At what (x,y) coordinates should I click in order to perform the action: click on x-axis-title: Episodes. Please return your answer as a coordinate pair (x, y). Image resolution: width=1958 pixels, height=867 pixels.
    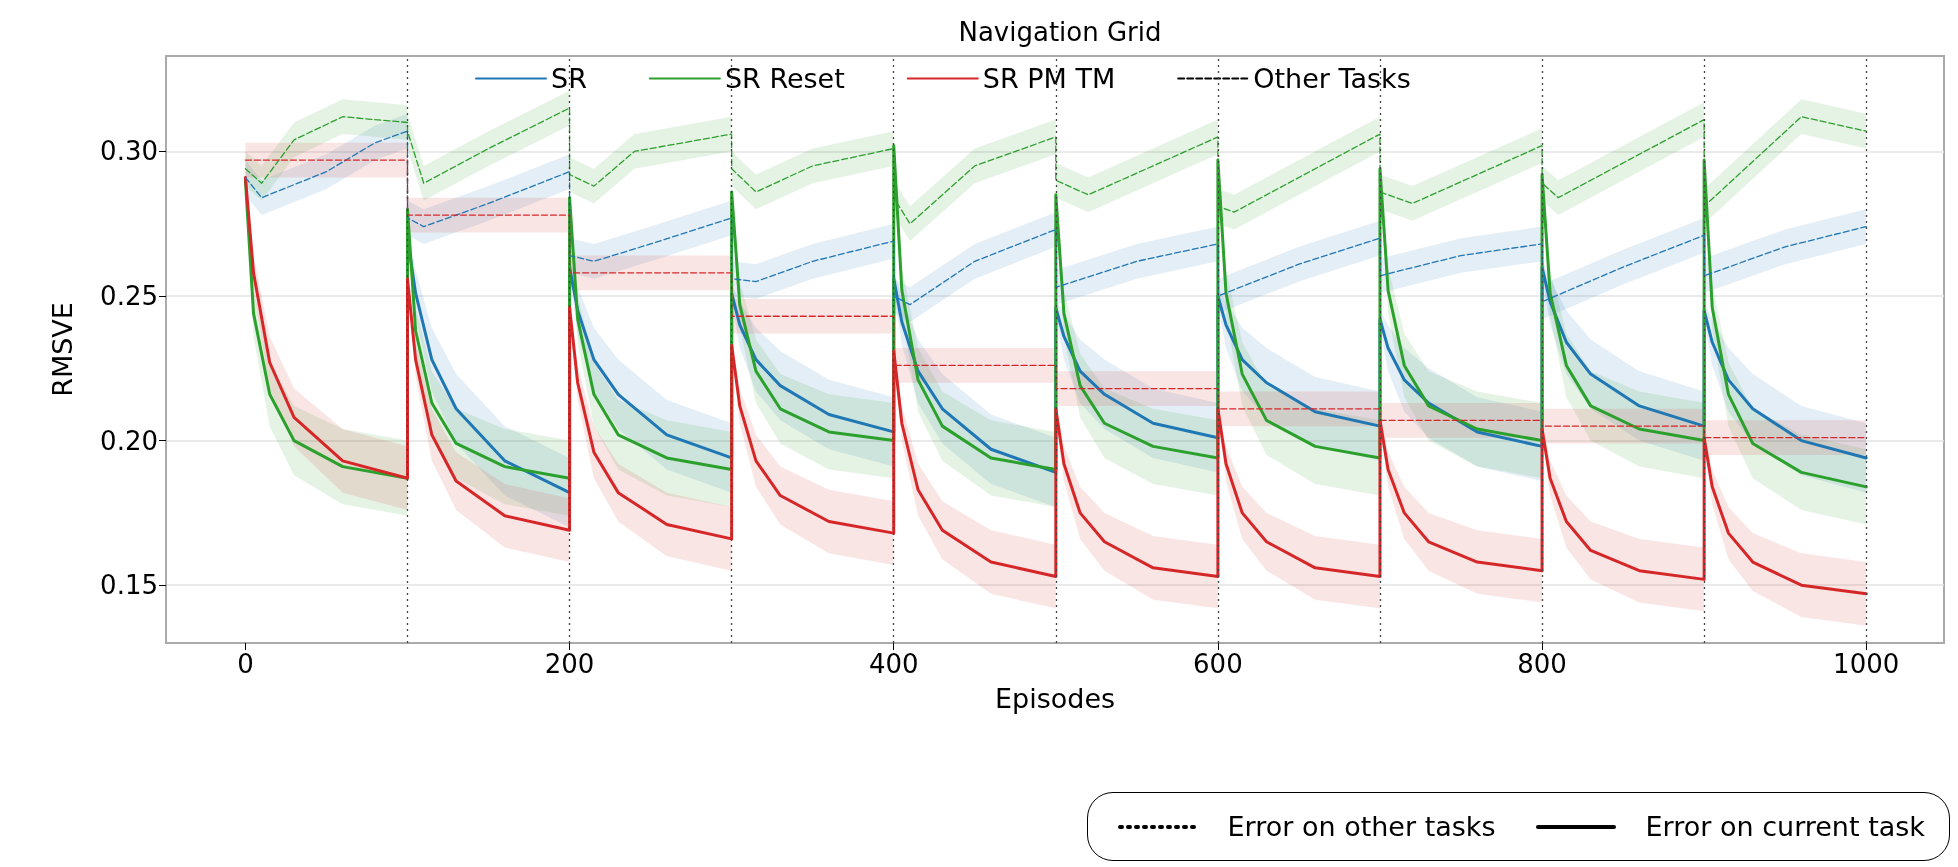
    Looking at the image, I should click on (1055, 698).